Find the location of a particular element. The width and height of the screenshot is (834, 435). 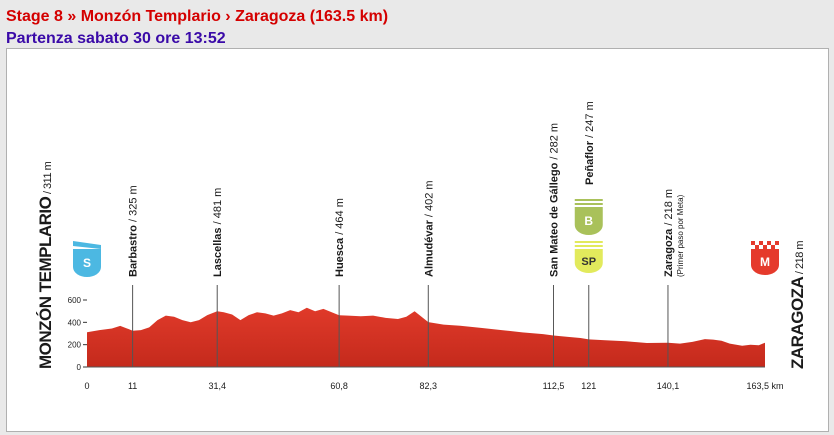

finish-badge is located at coordinates (765, 262).